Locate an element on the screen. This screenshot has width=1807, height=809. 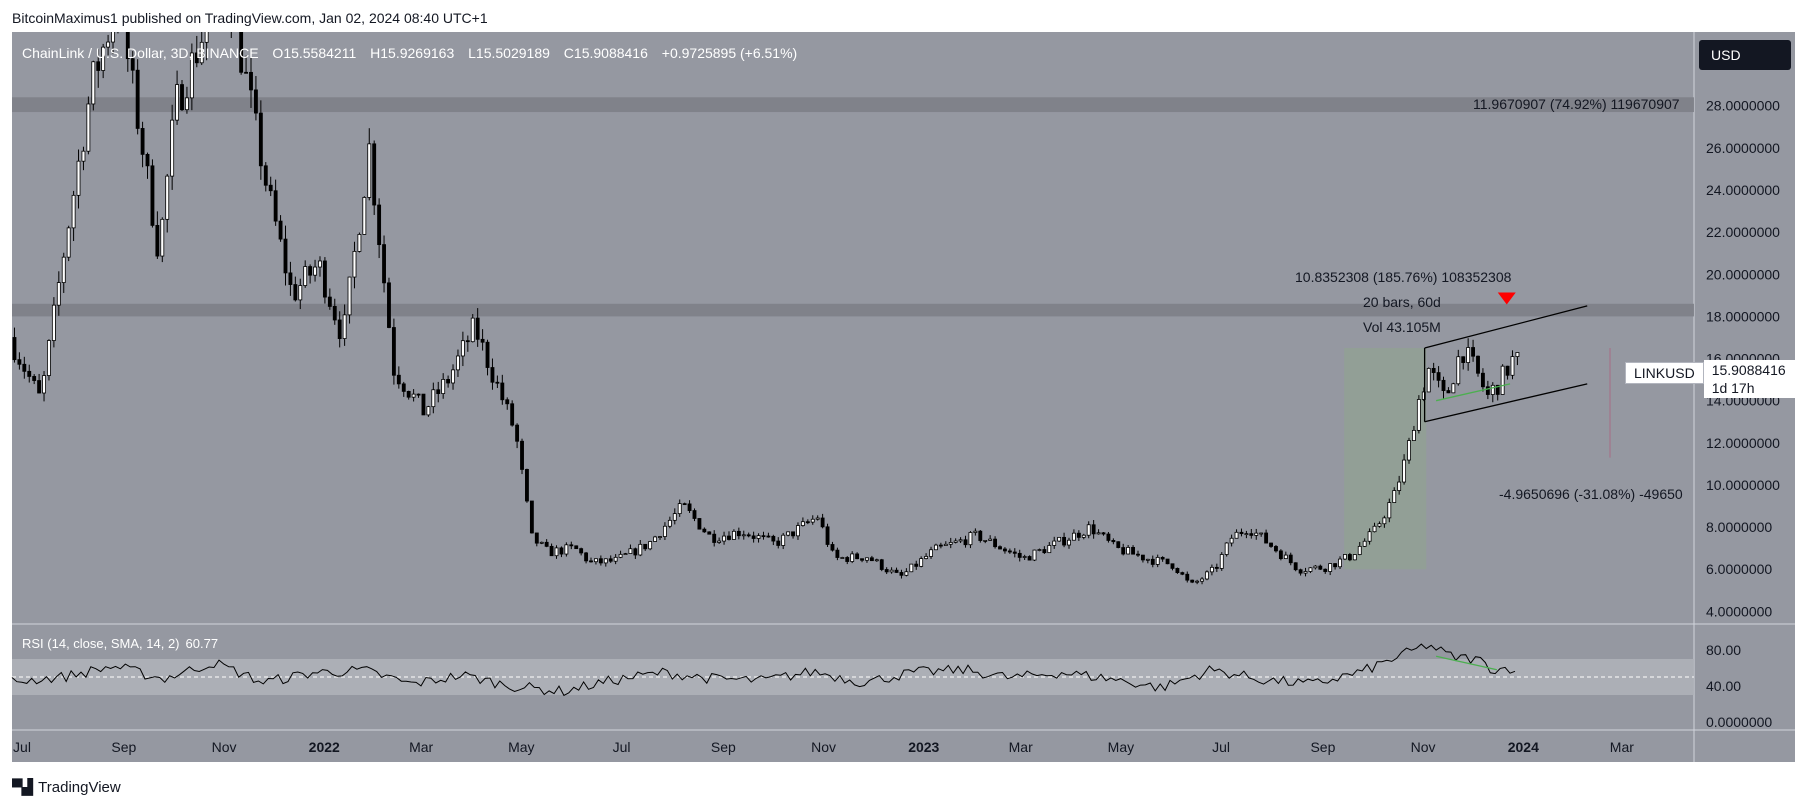
symbol-title: ChainLink / U.S. Dollar, 3D, BINANCE is located at coordinates (140, 53).